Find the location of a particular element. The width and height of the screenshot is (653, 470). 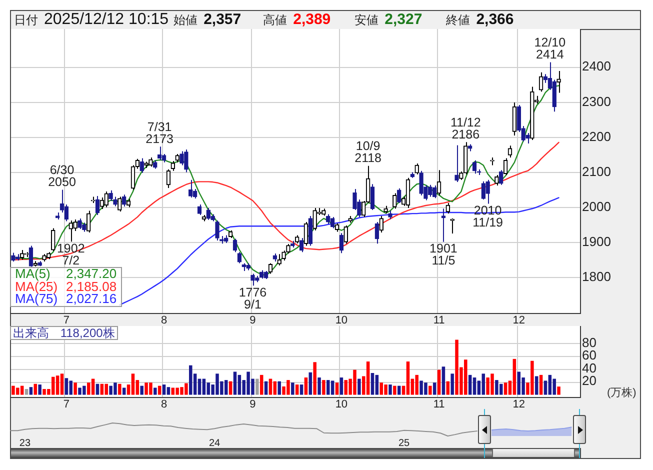

y-tick-label: 1900 is located at coordinates (596, 241).